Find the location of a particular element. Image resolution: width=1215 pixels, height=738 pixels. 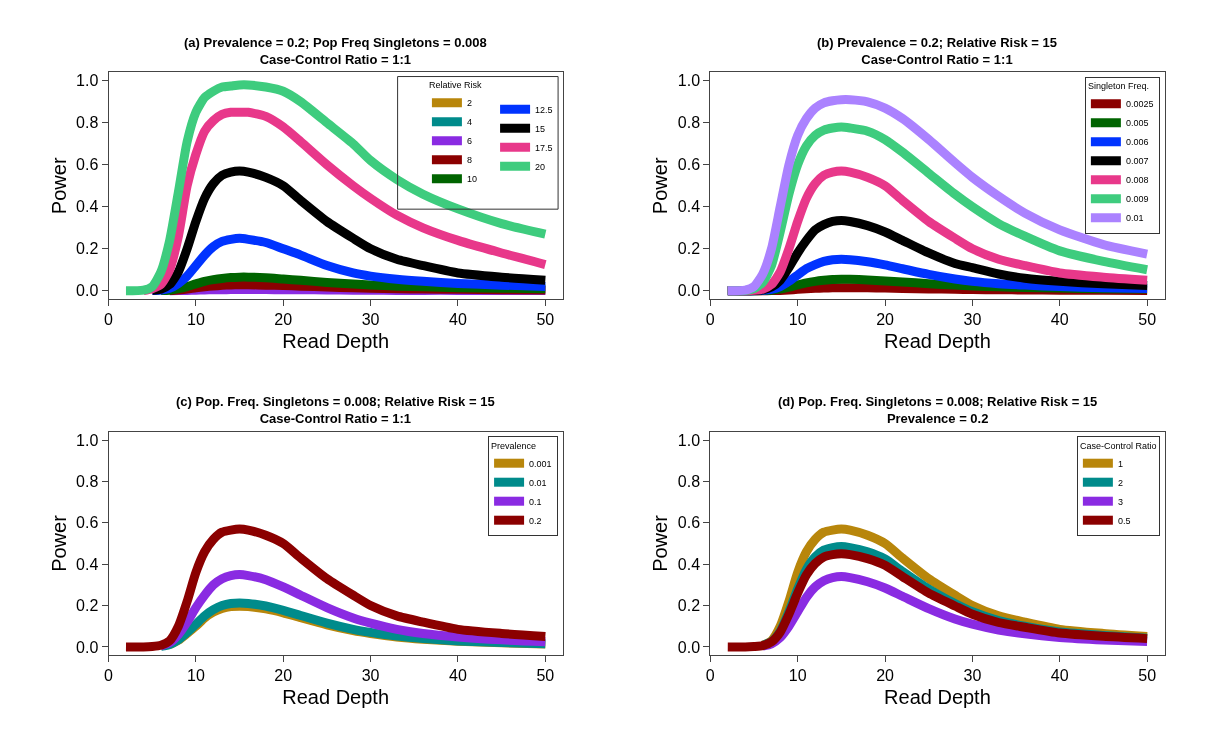

legend-label: 0.2 is located at coordinates (535, 520).